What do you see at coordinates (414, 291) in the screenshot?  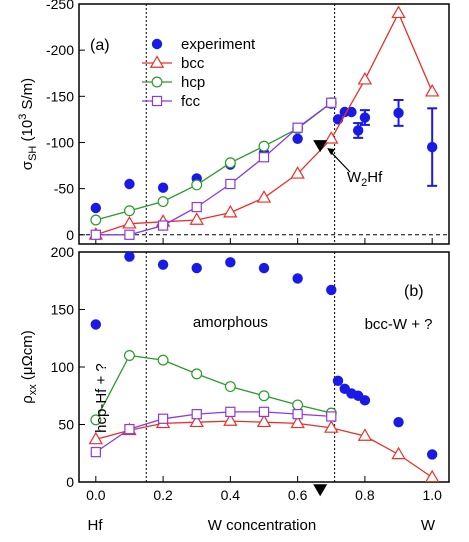 I see `panel-b-label: (b)` at bounding box center [414, 291].